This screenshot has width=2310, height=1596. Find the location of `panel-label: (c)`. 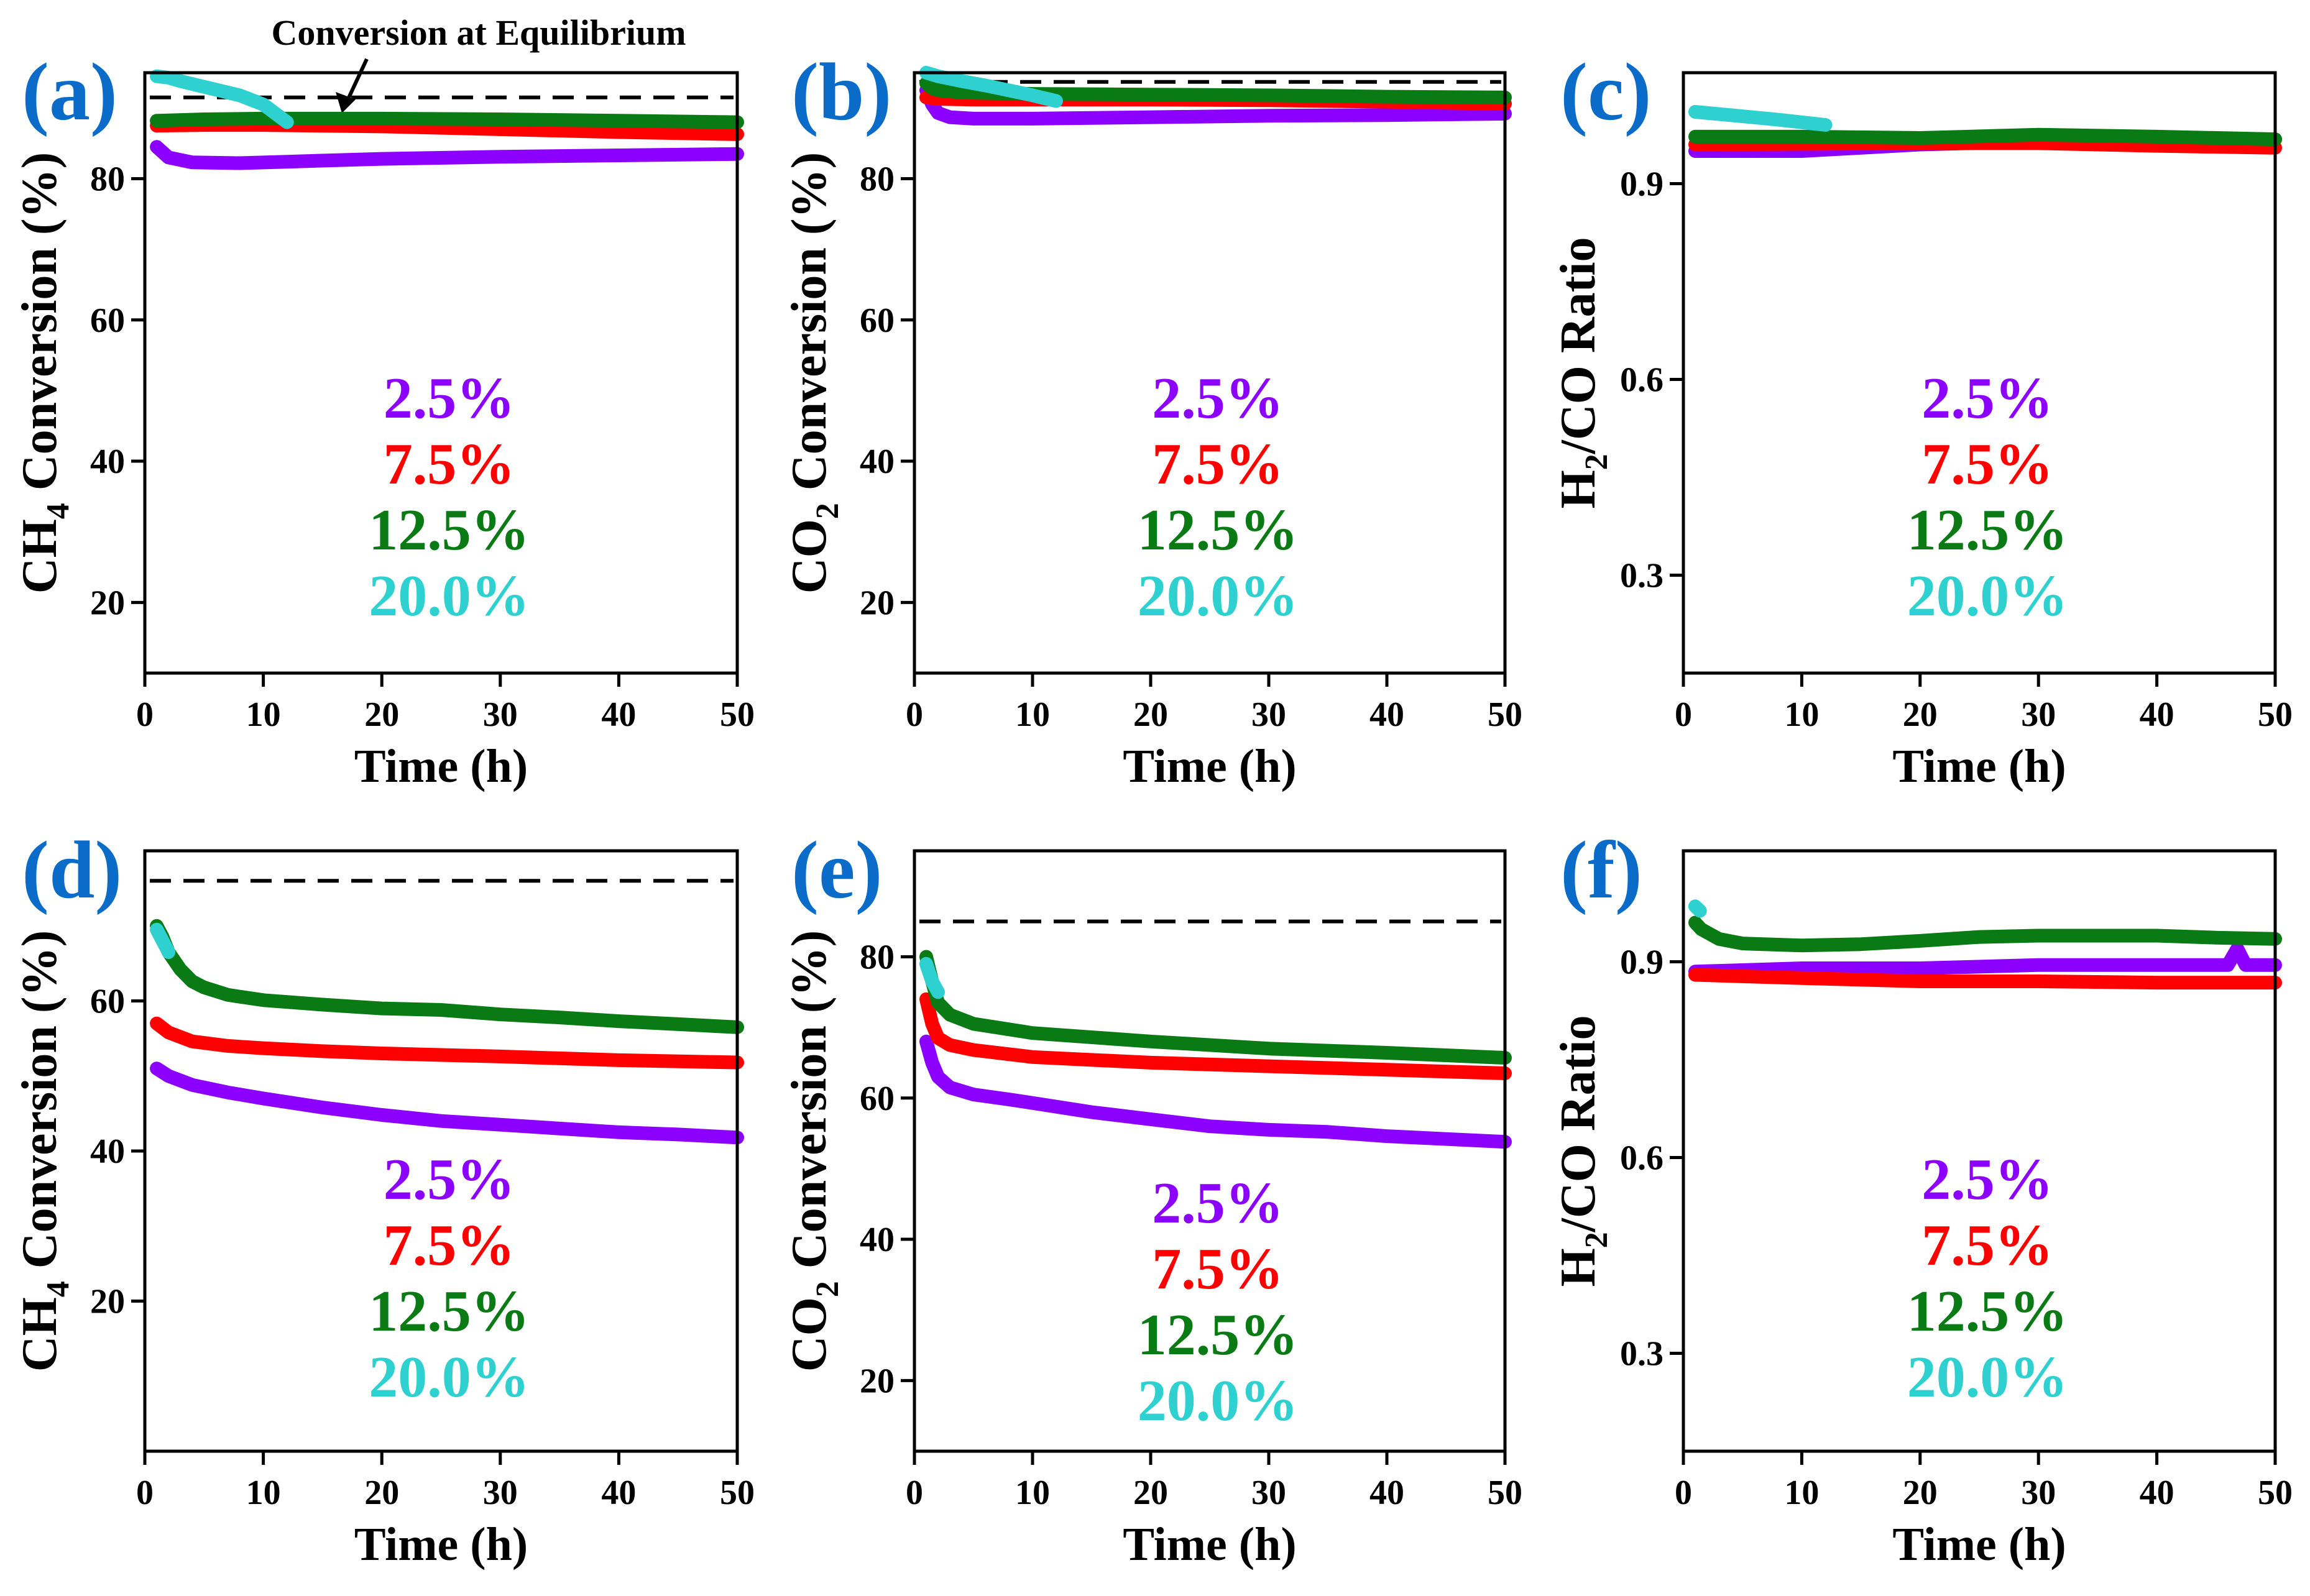

panel-label: (c) is located at coordinates (1606, 92).